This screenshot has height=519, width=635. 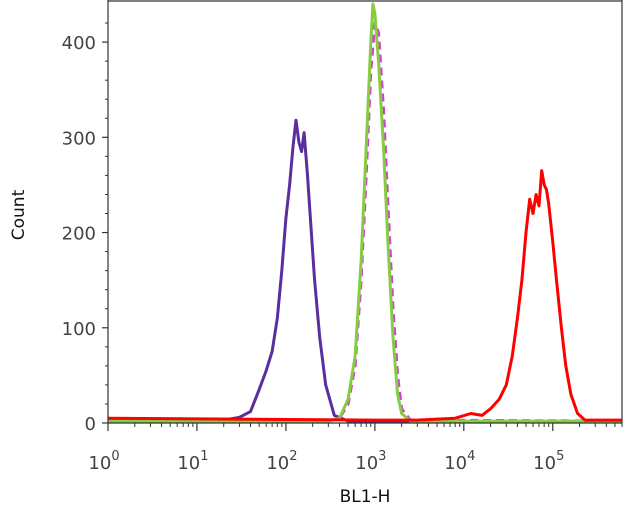 What do you see at coordinates (79, 234) in the screenshot?
I see `y-tick-label: 200` at bounding box center [79, 234].